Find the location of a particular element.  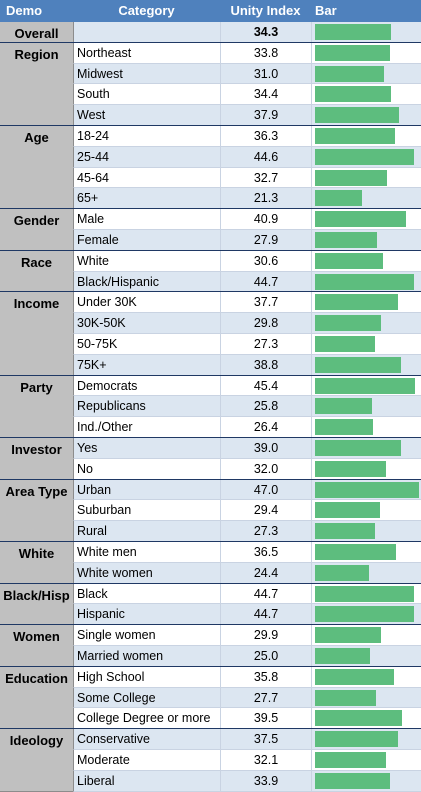

unity-index-value: 39.5 is located at coordinates (265, 719).